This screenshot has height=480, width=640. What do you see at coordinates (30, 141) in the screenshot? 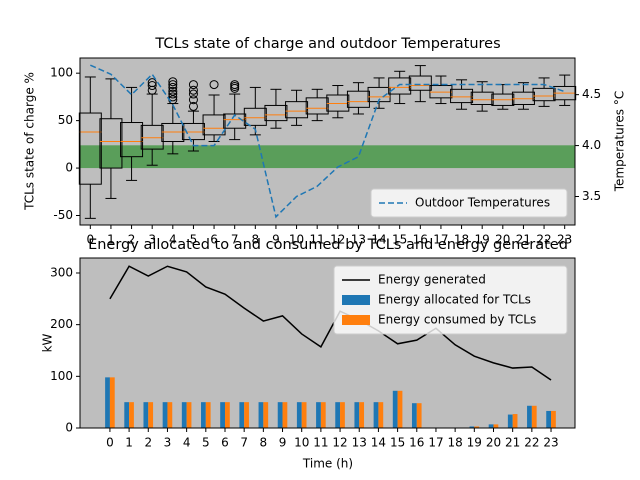
I see `y-axis-label: TCLs state of charge %` at bounding box center [30, 141].